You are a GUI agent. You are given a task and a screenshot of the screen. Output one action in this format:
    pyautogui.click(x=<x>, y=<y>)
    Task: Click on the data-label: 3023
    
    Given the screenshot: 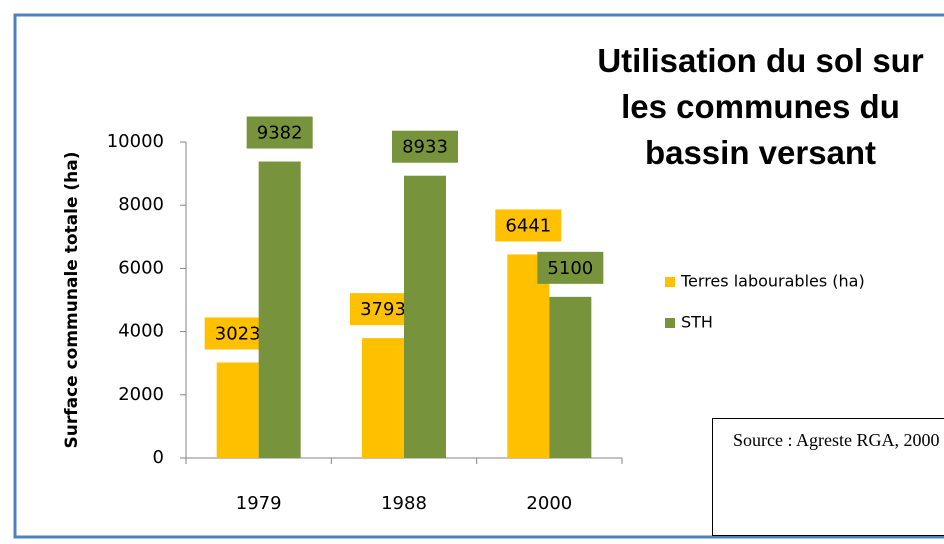 What is the action you would take?
    pyautogui.click(x=238, y=333)
    